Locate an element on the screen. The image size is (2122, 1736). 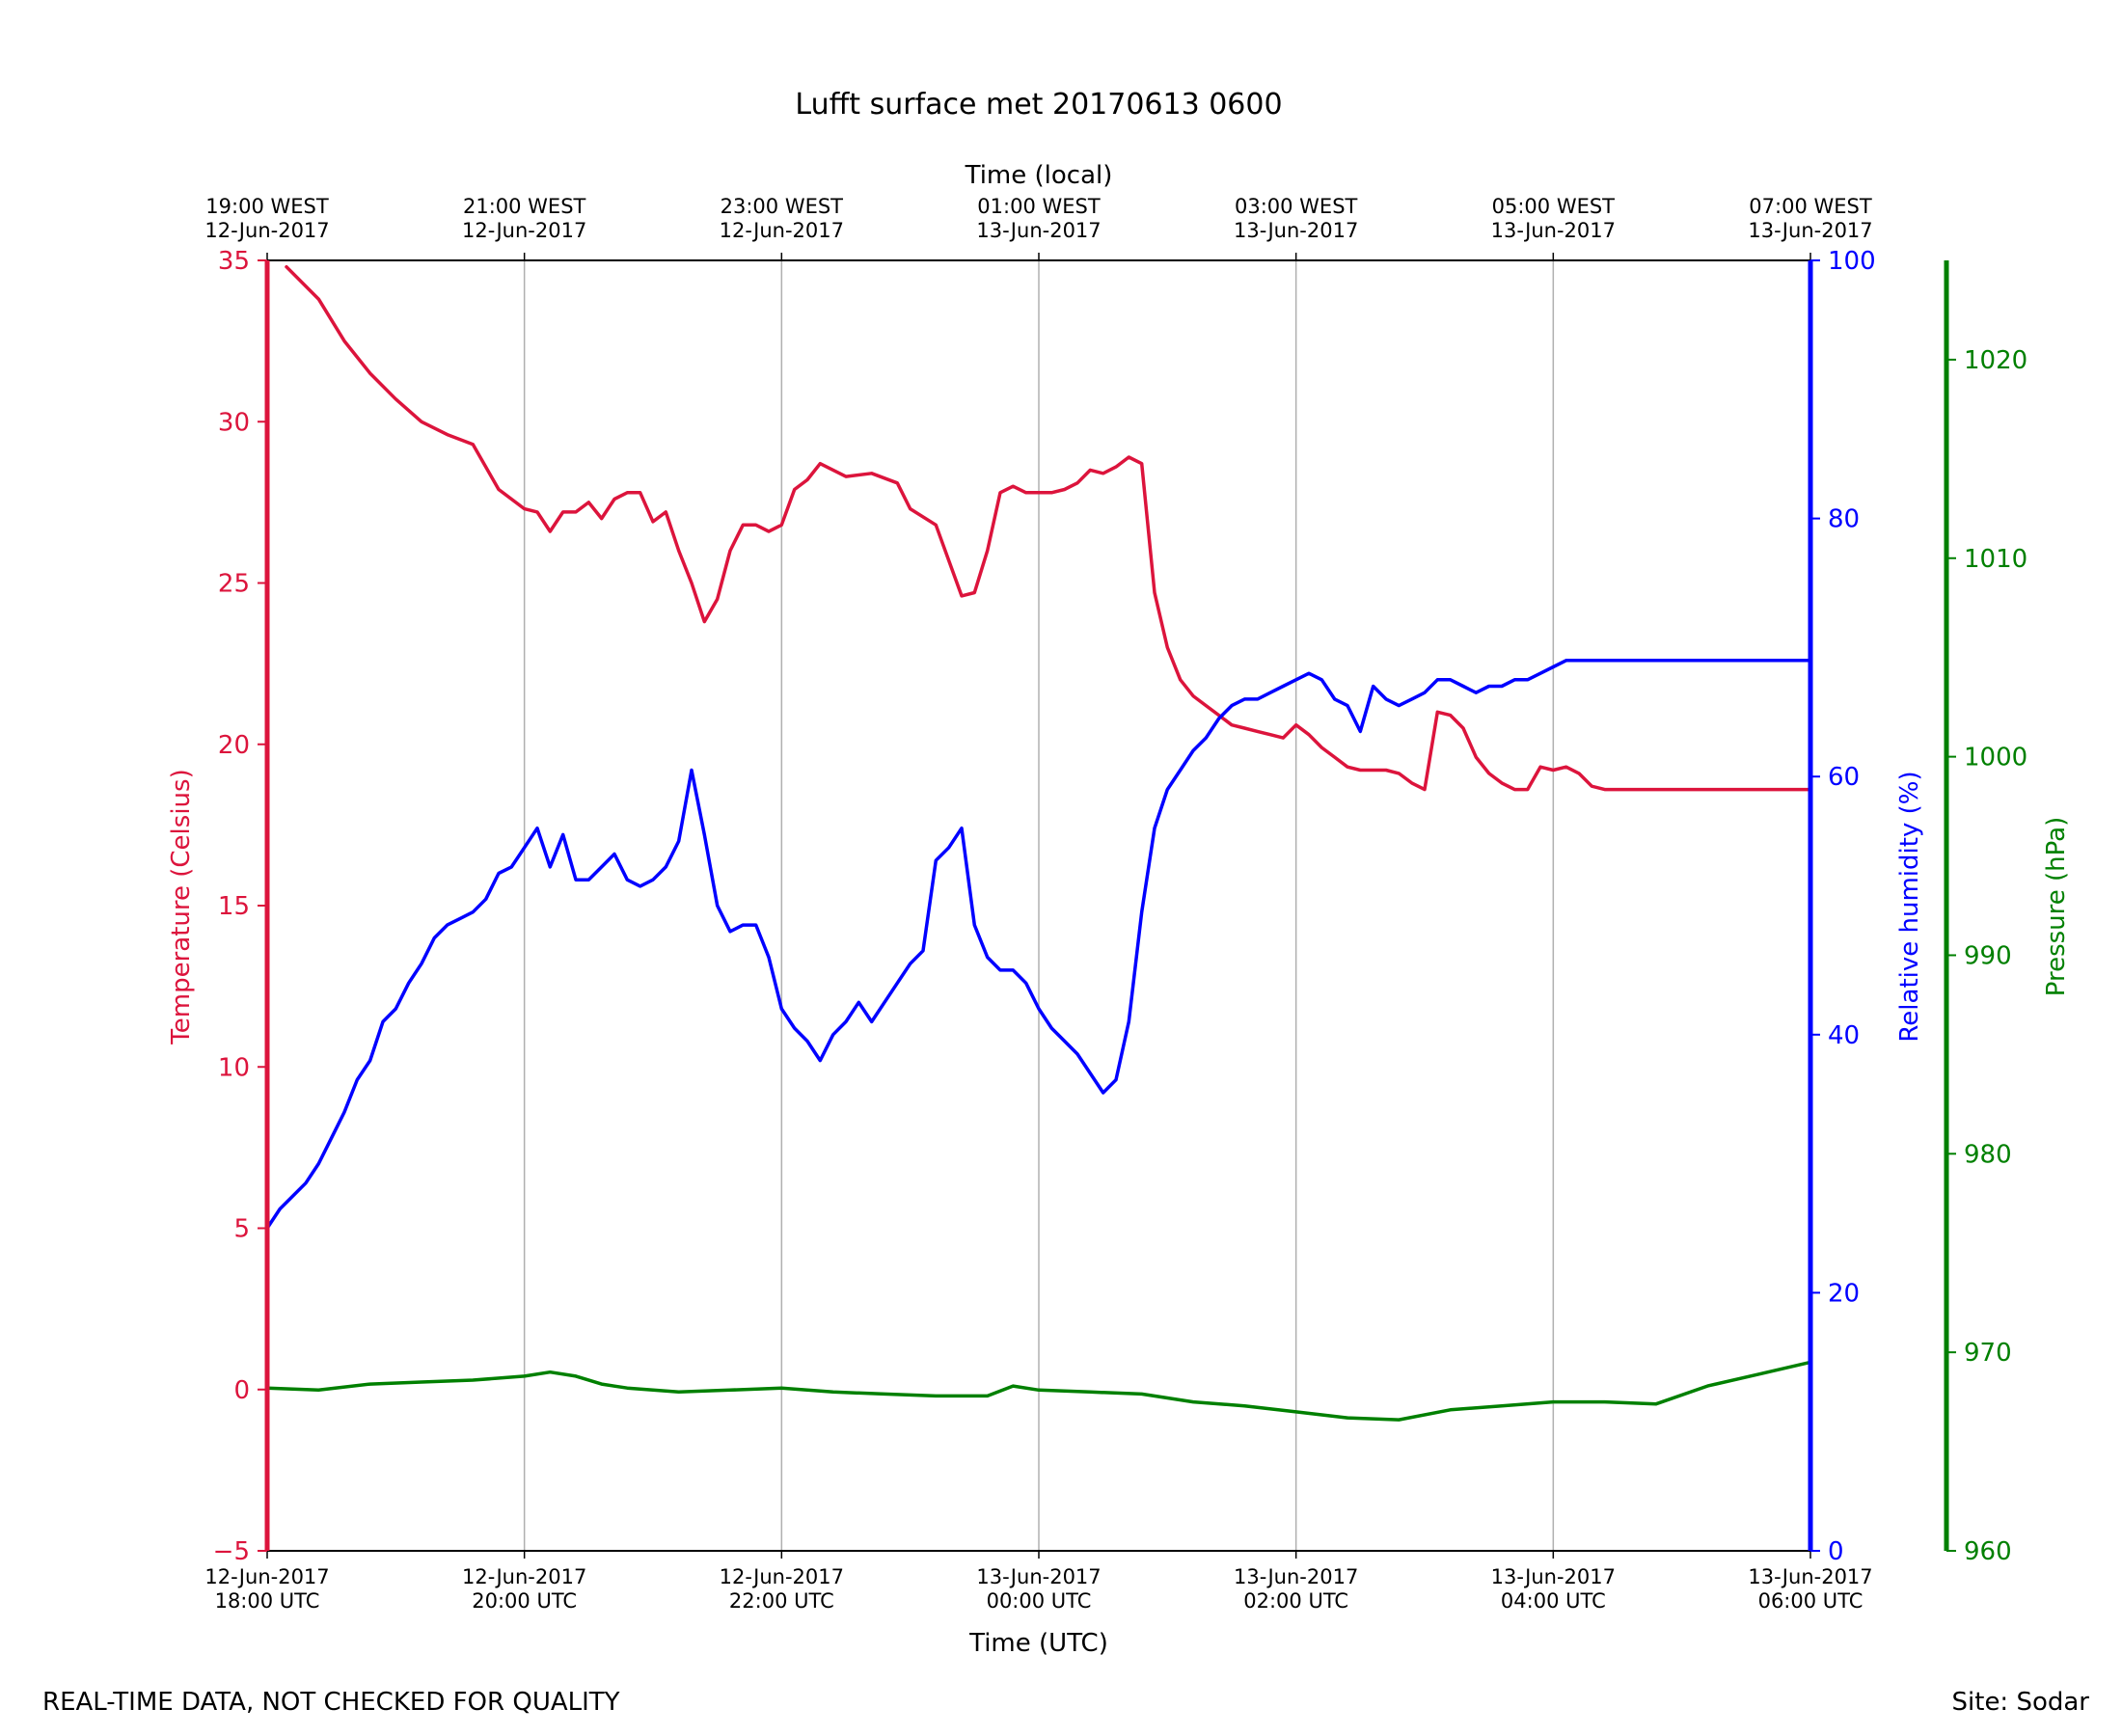
pres-tick-label-6: 1020 is located at coordinates (1996, 360).